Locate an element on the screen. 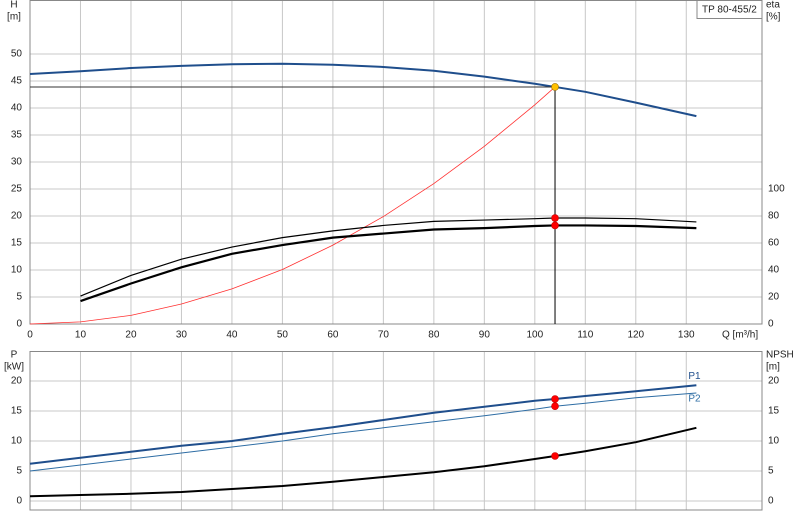 Image resolution: width=800 pixels, height=520 pixels. x-tick-label: 40 is located at coordinates (232, 335).